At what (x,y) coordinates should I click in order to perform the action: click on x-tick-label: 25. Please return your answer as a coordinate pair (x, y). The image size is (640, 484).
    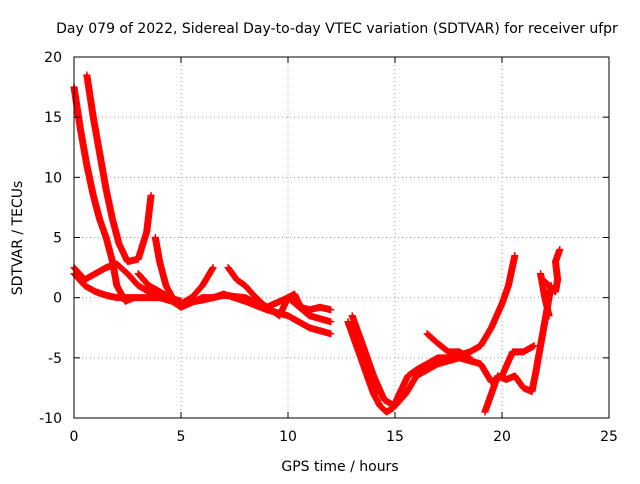
    Looking at the image, I should click on (609, 437).